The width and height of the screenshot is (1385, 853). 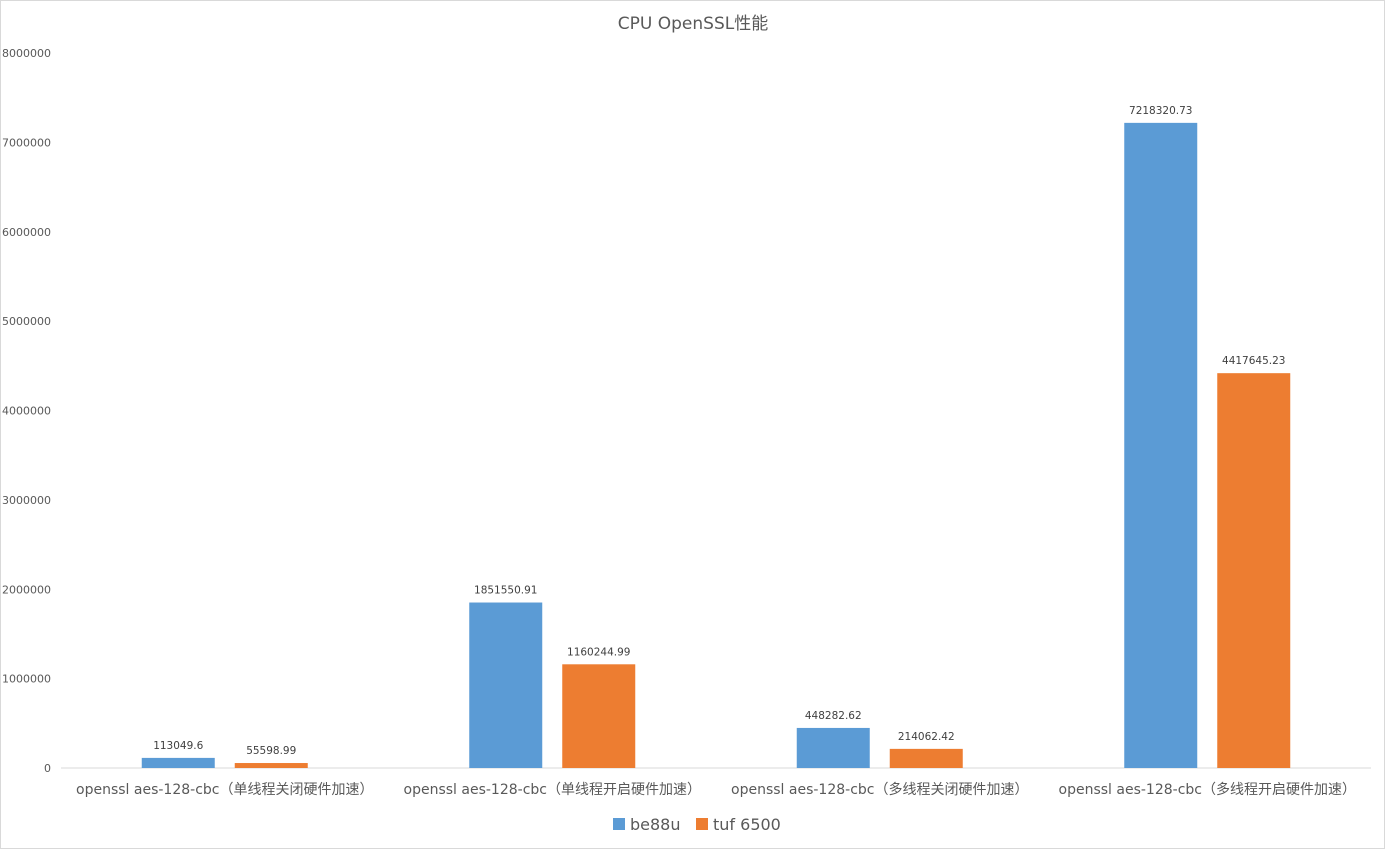 I want to click on y-tick-label: 5000000, so click(x=26, y=321).